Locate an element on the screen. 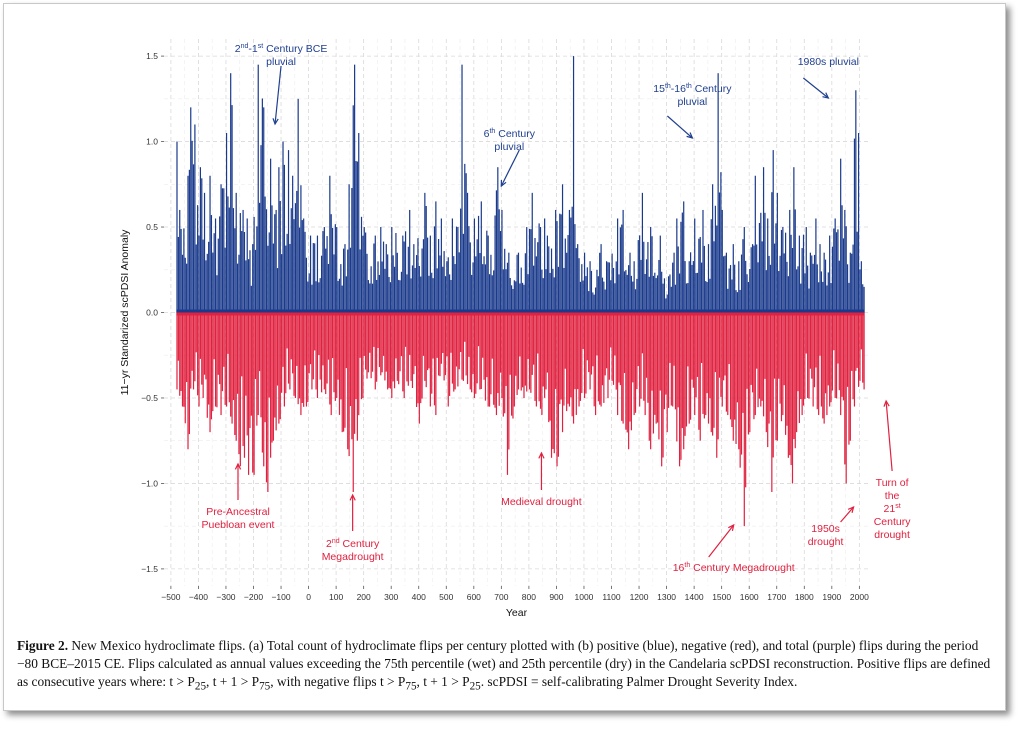  x-tick-label: 1100 is located at coordinates (611, 597).